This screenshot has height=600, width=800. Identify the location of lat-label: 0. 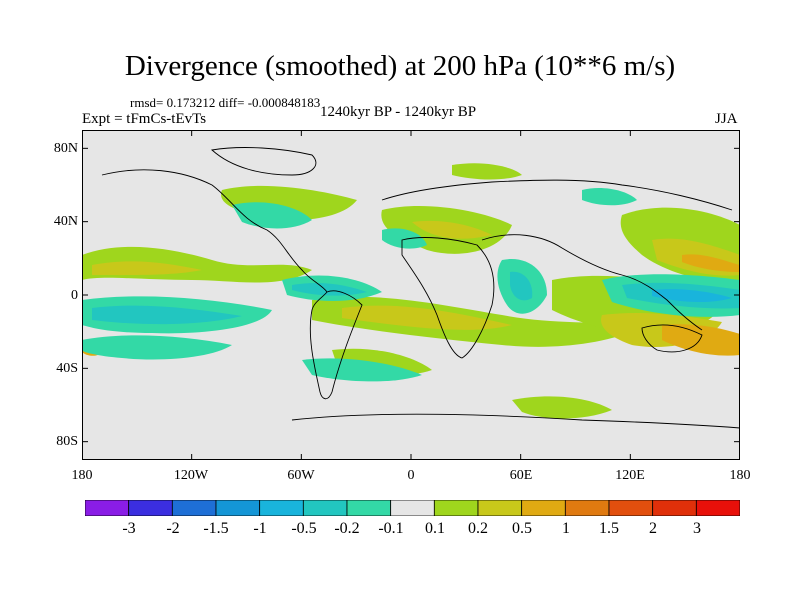
(74, 295).